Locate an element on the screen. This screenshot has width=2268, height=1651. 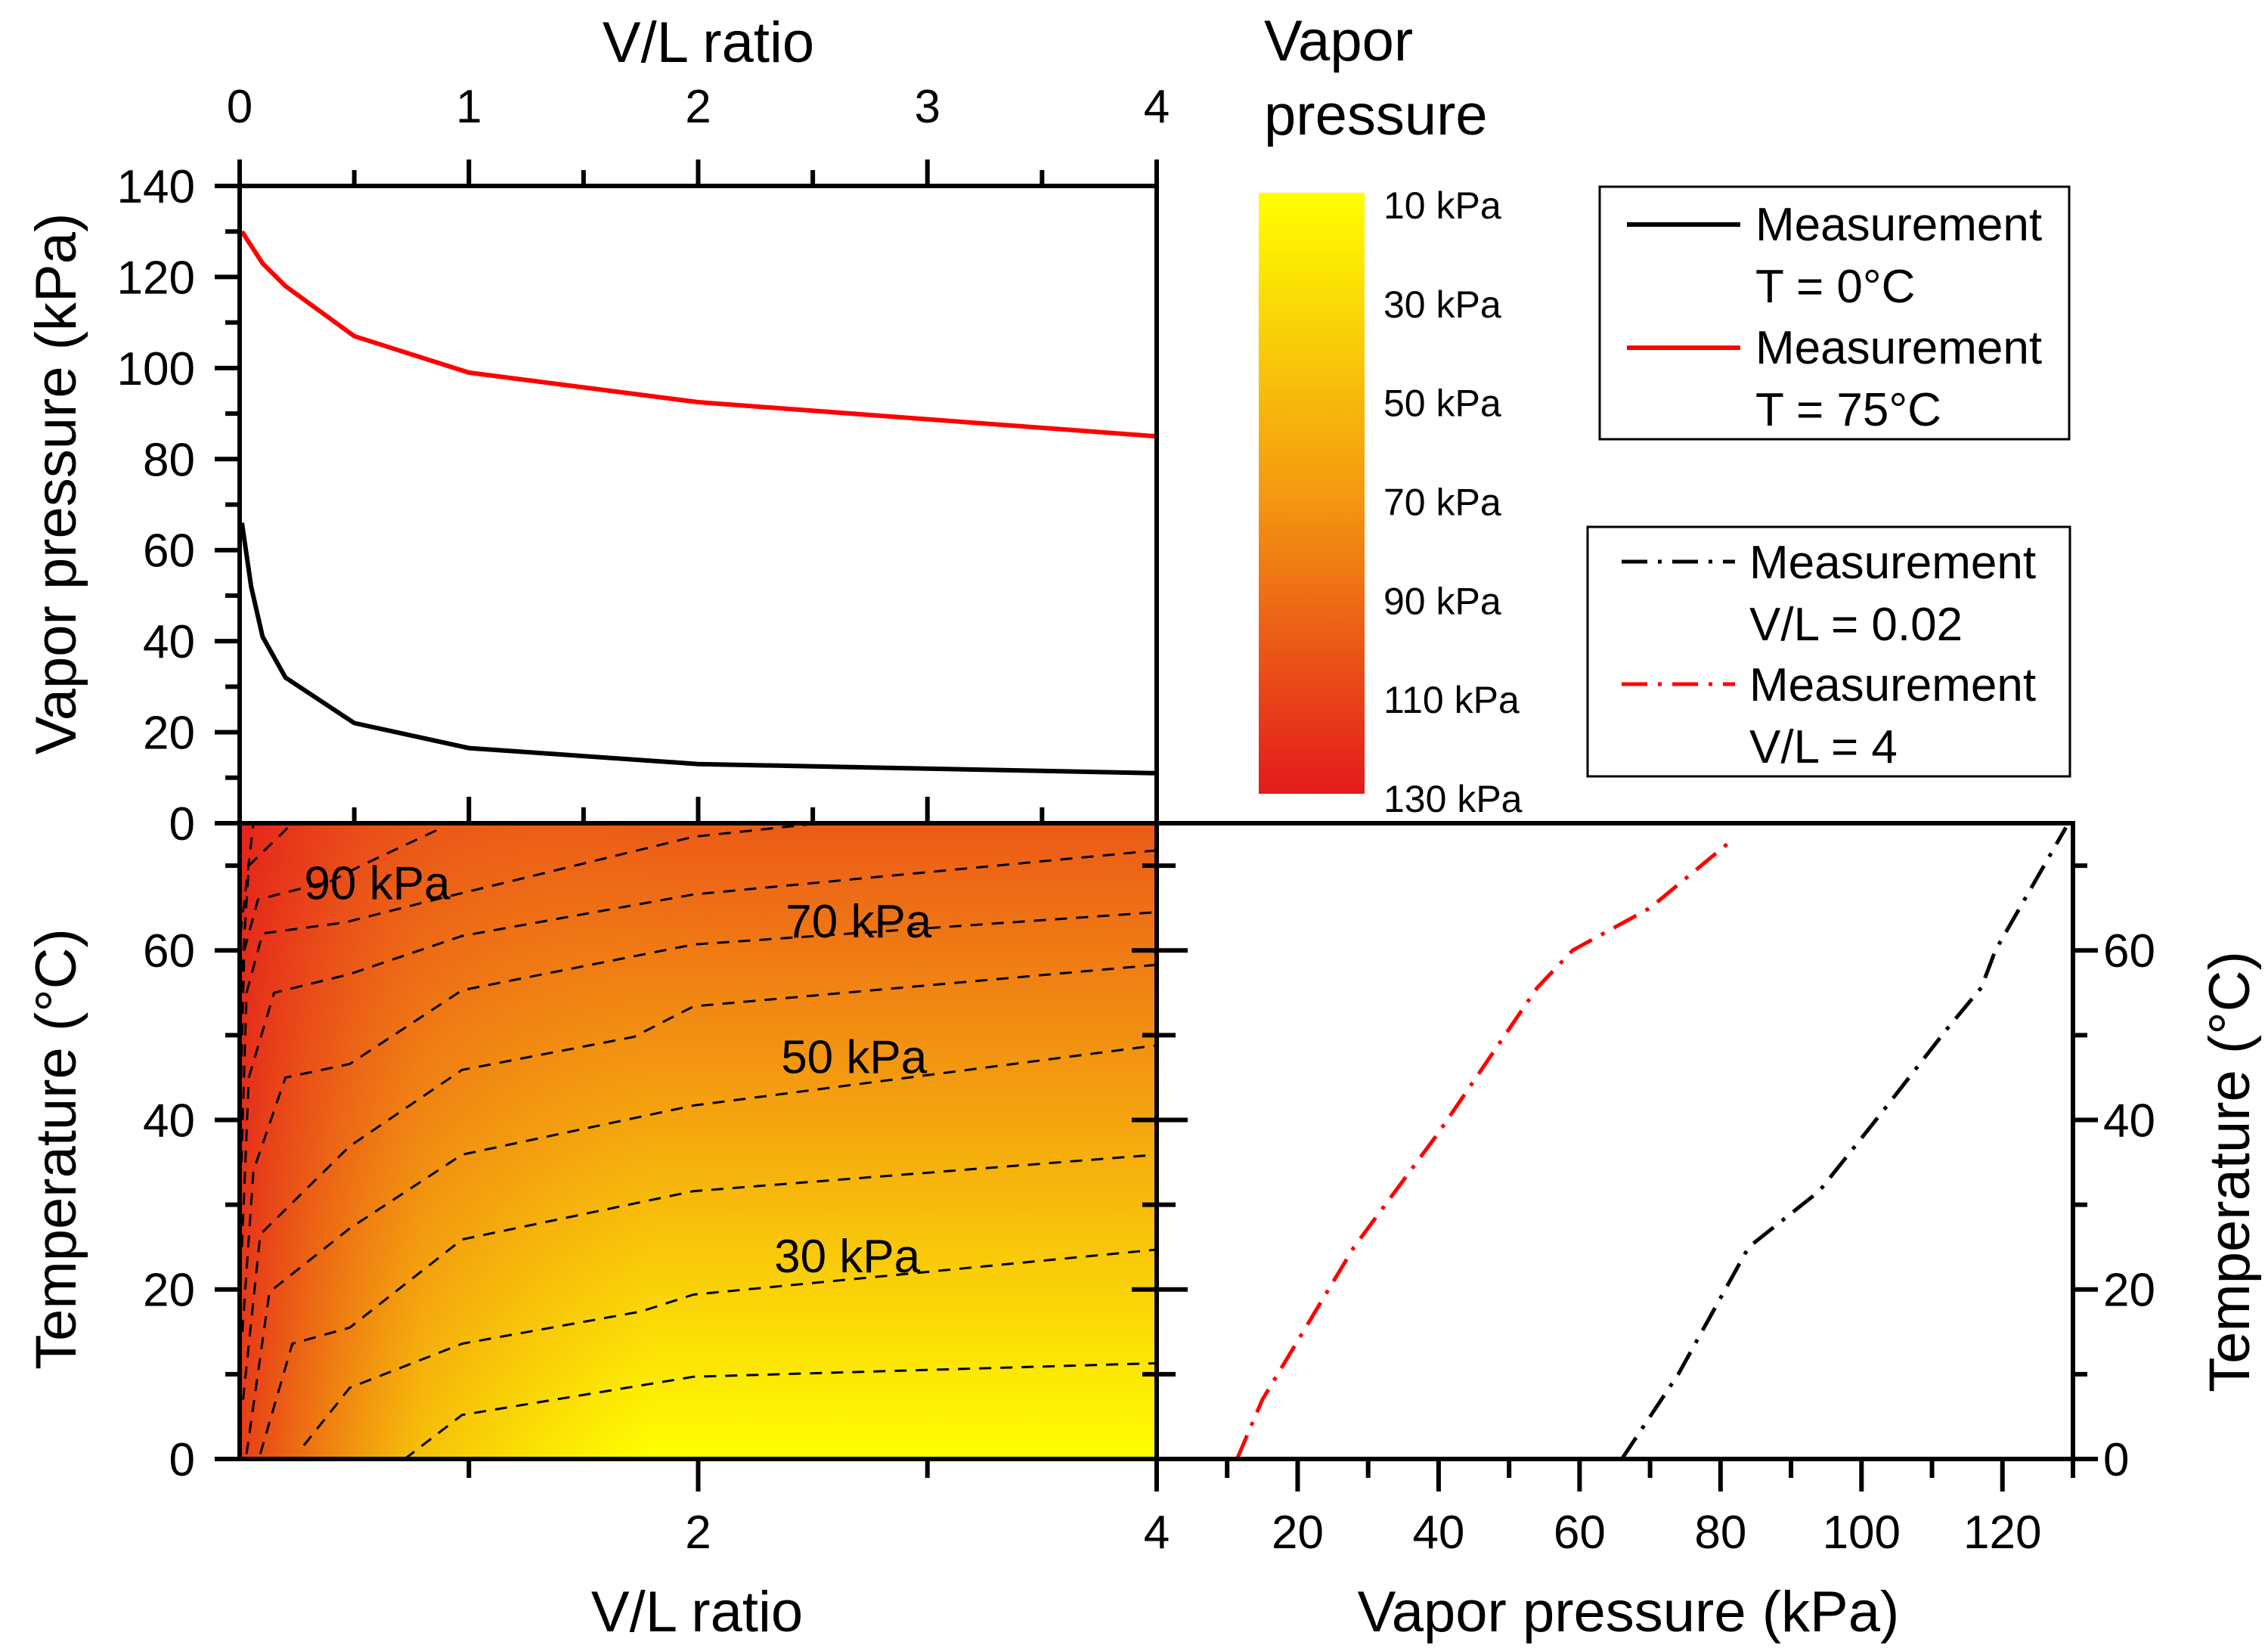
colorbar-label: 50 kPa is located at coordinates (1442, 404).